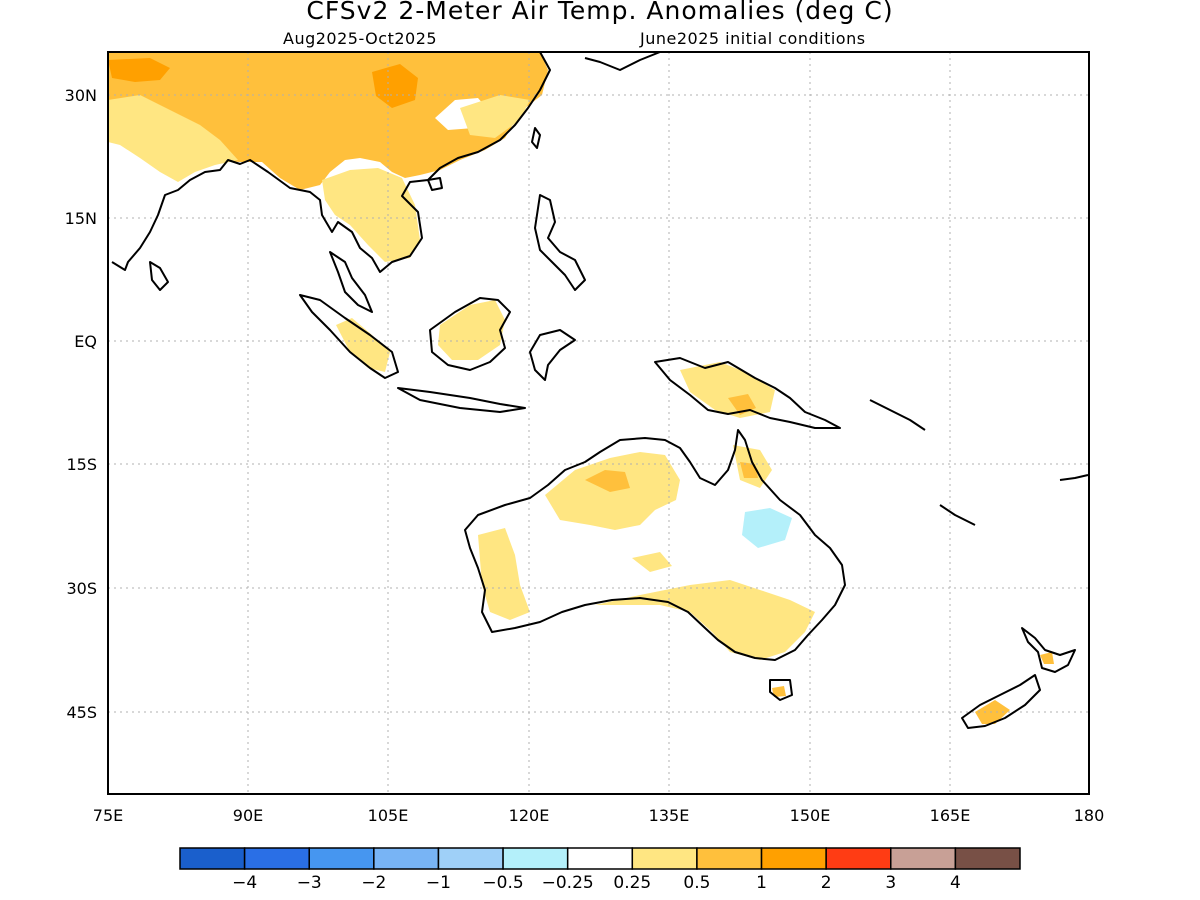 Image resolution: width=1200 pixels, height=900 pixels. I want to click on coastline-philippines, so click(560, 242).